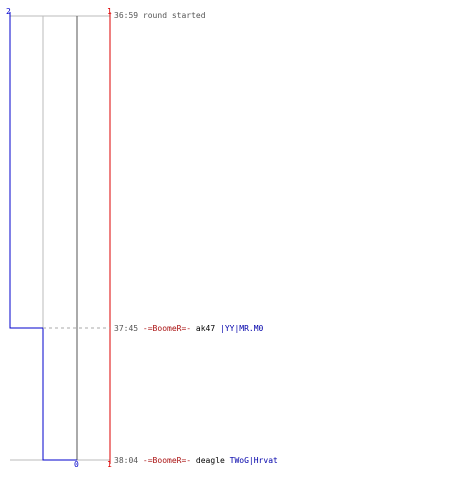  What do you see at coordinates (126, 460) in the screenshot?
I see `event-time: 38:04` at bounding box center [126, 460].